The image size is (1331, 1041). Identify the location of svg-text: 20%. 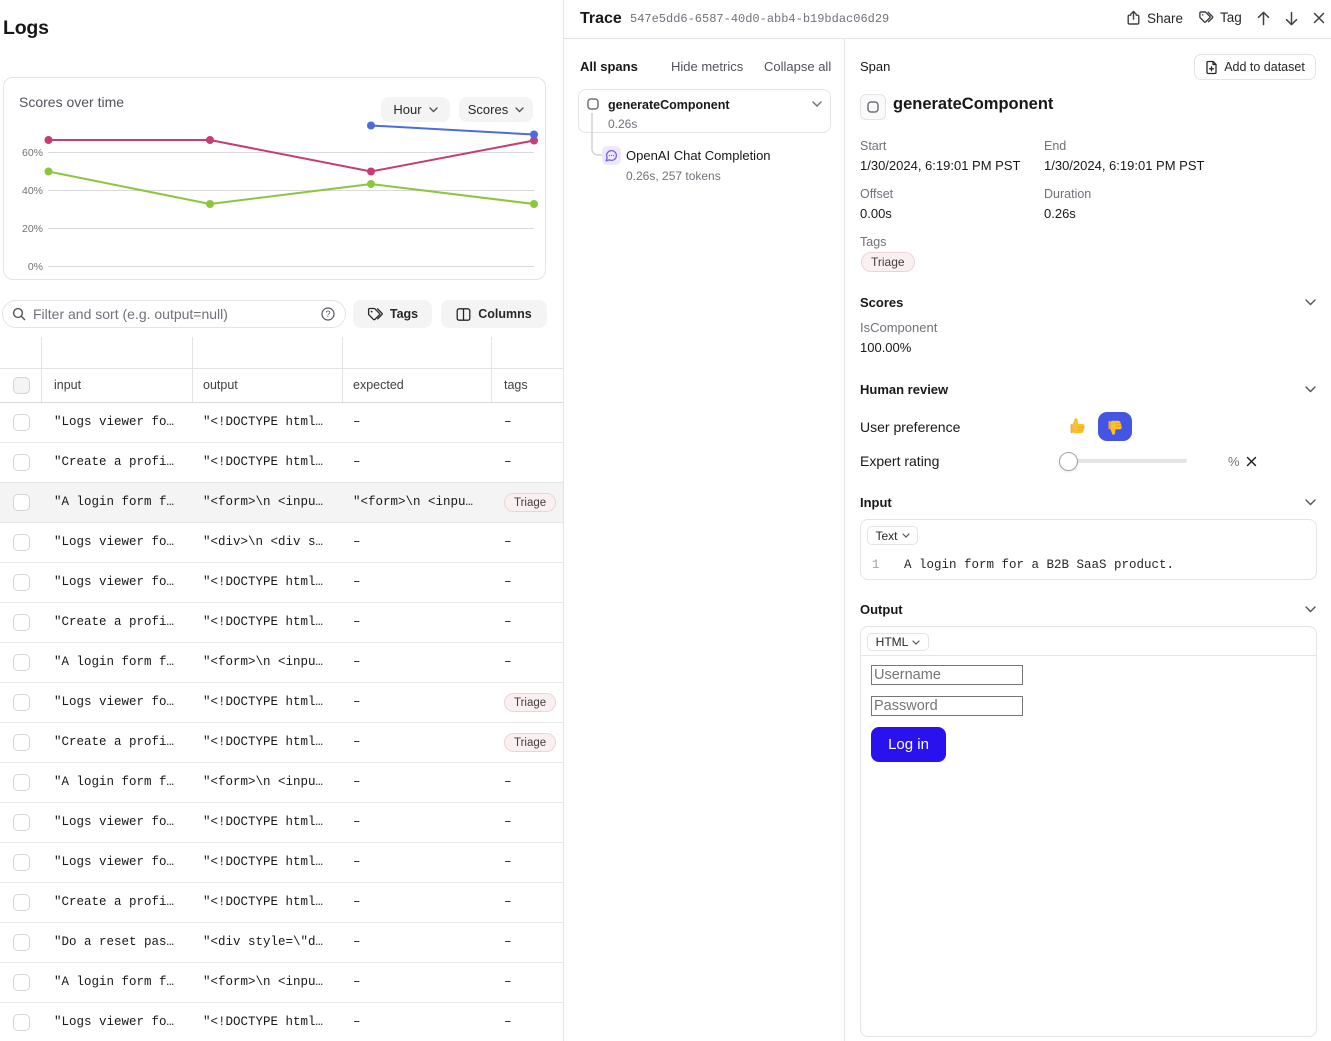
(32, 229).